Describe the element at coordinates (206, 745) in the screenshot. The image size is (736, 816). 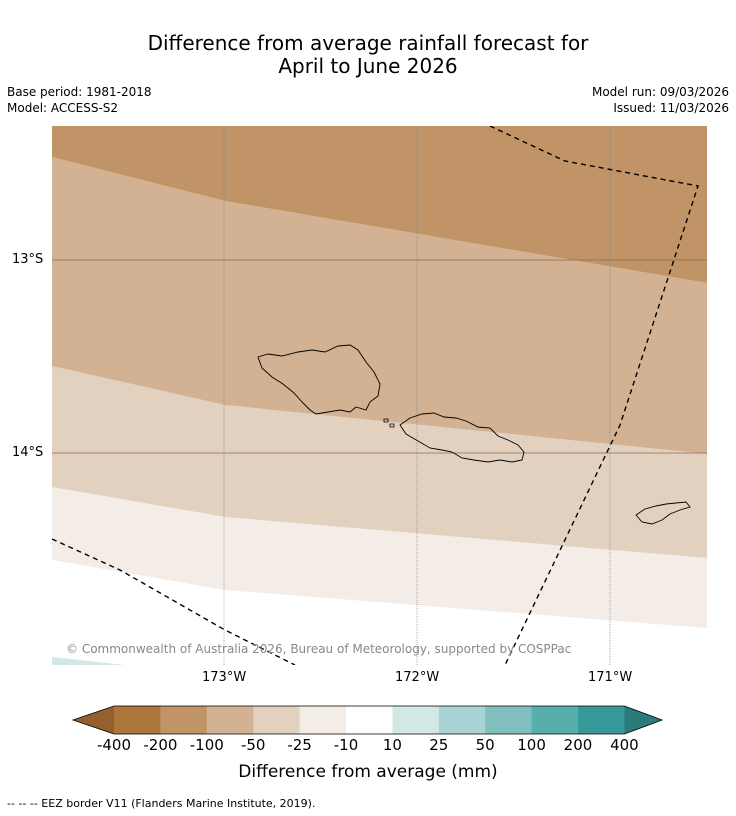
I see `colorbar-tick-label: -100` at that location.